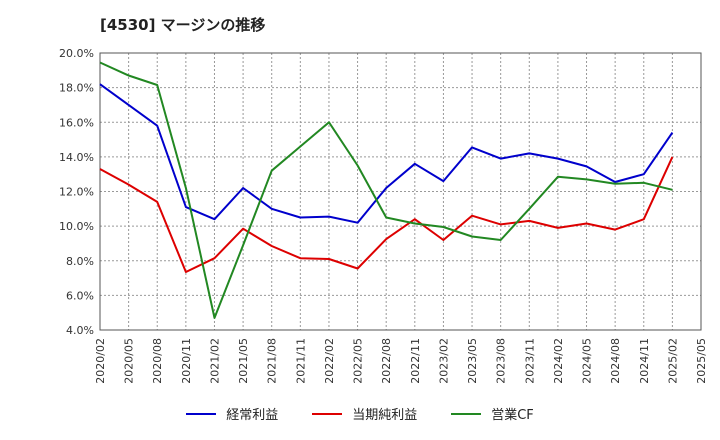 The image size is (720, 440). I want to click on x-tick-label: 2022/11, so click(415, 361).